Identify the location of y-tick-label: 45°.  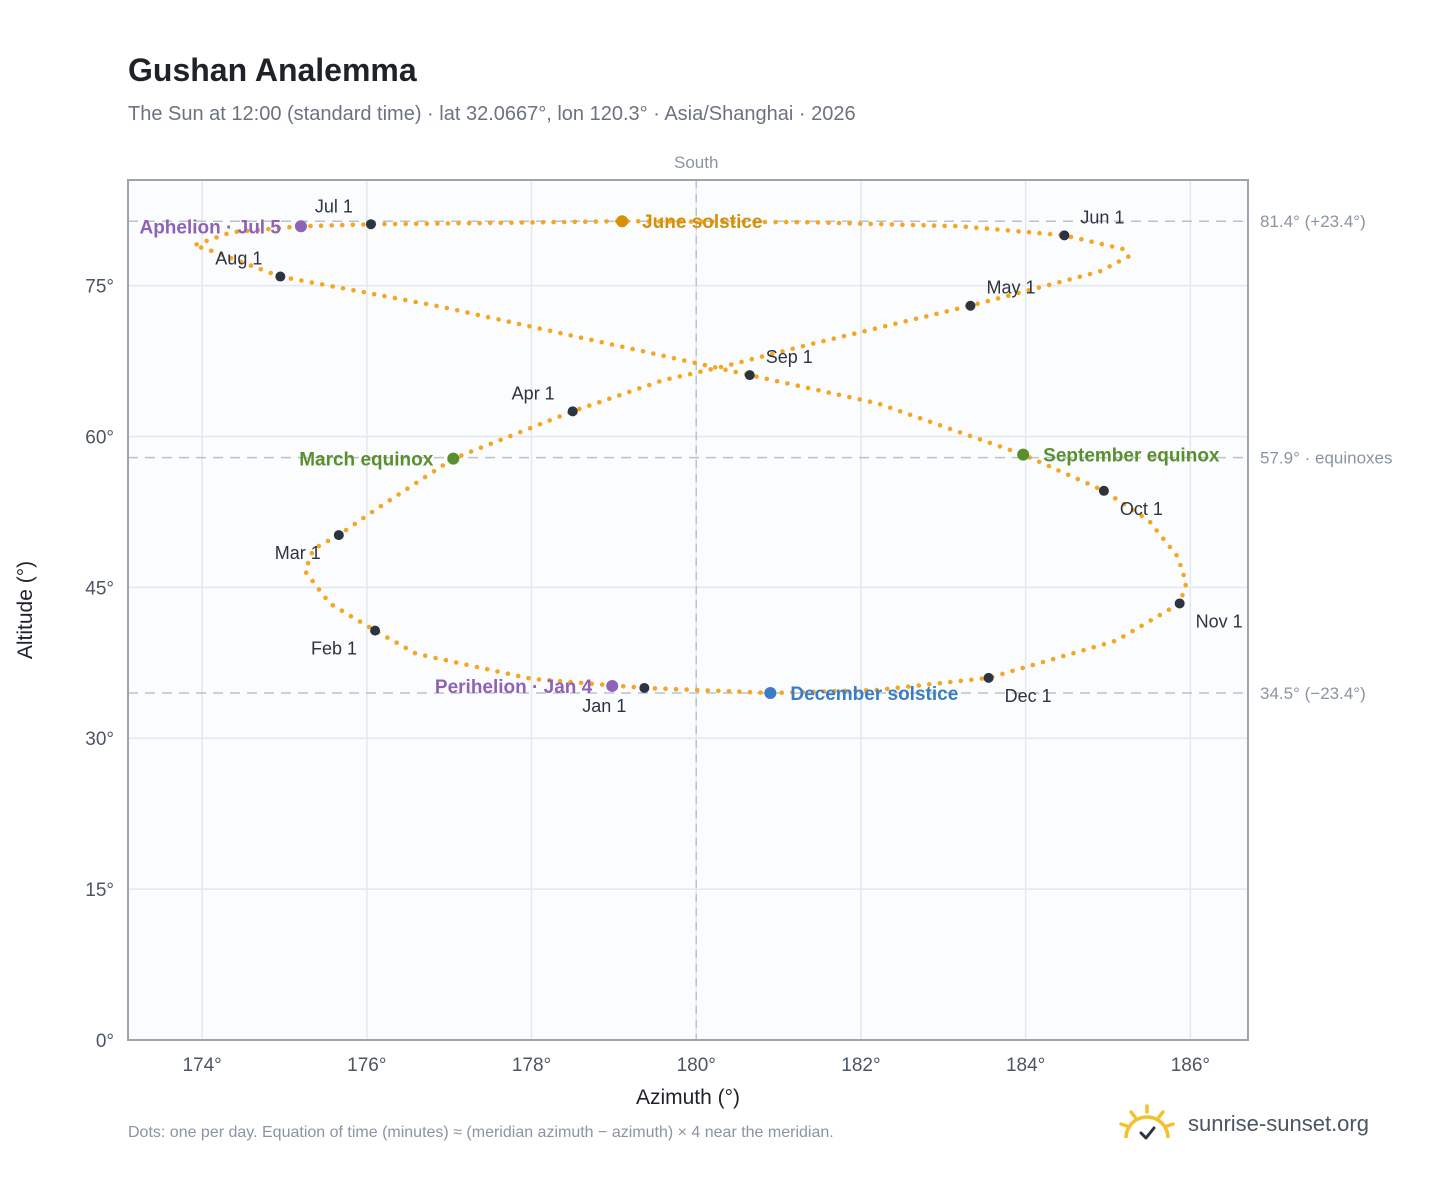
(99, 588).